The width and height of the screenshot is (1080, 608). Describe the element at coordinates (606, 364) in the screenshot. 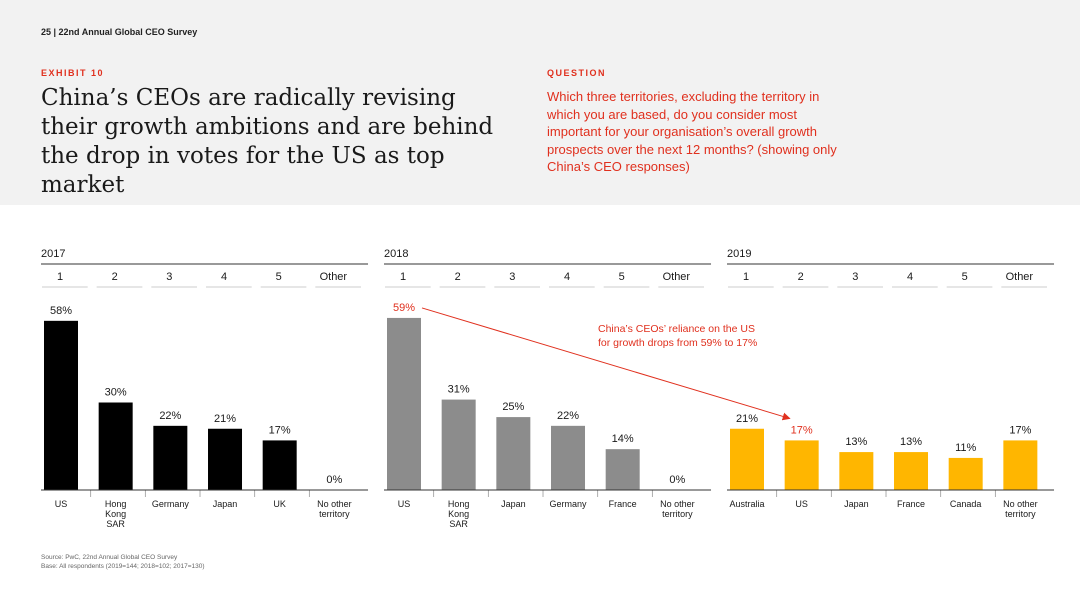

I see `annotation-arrow` at that location.